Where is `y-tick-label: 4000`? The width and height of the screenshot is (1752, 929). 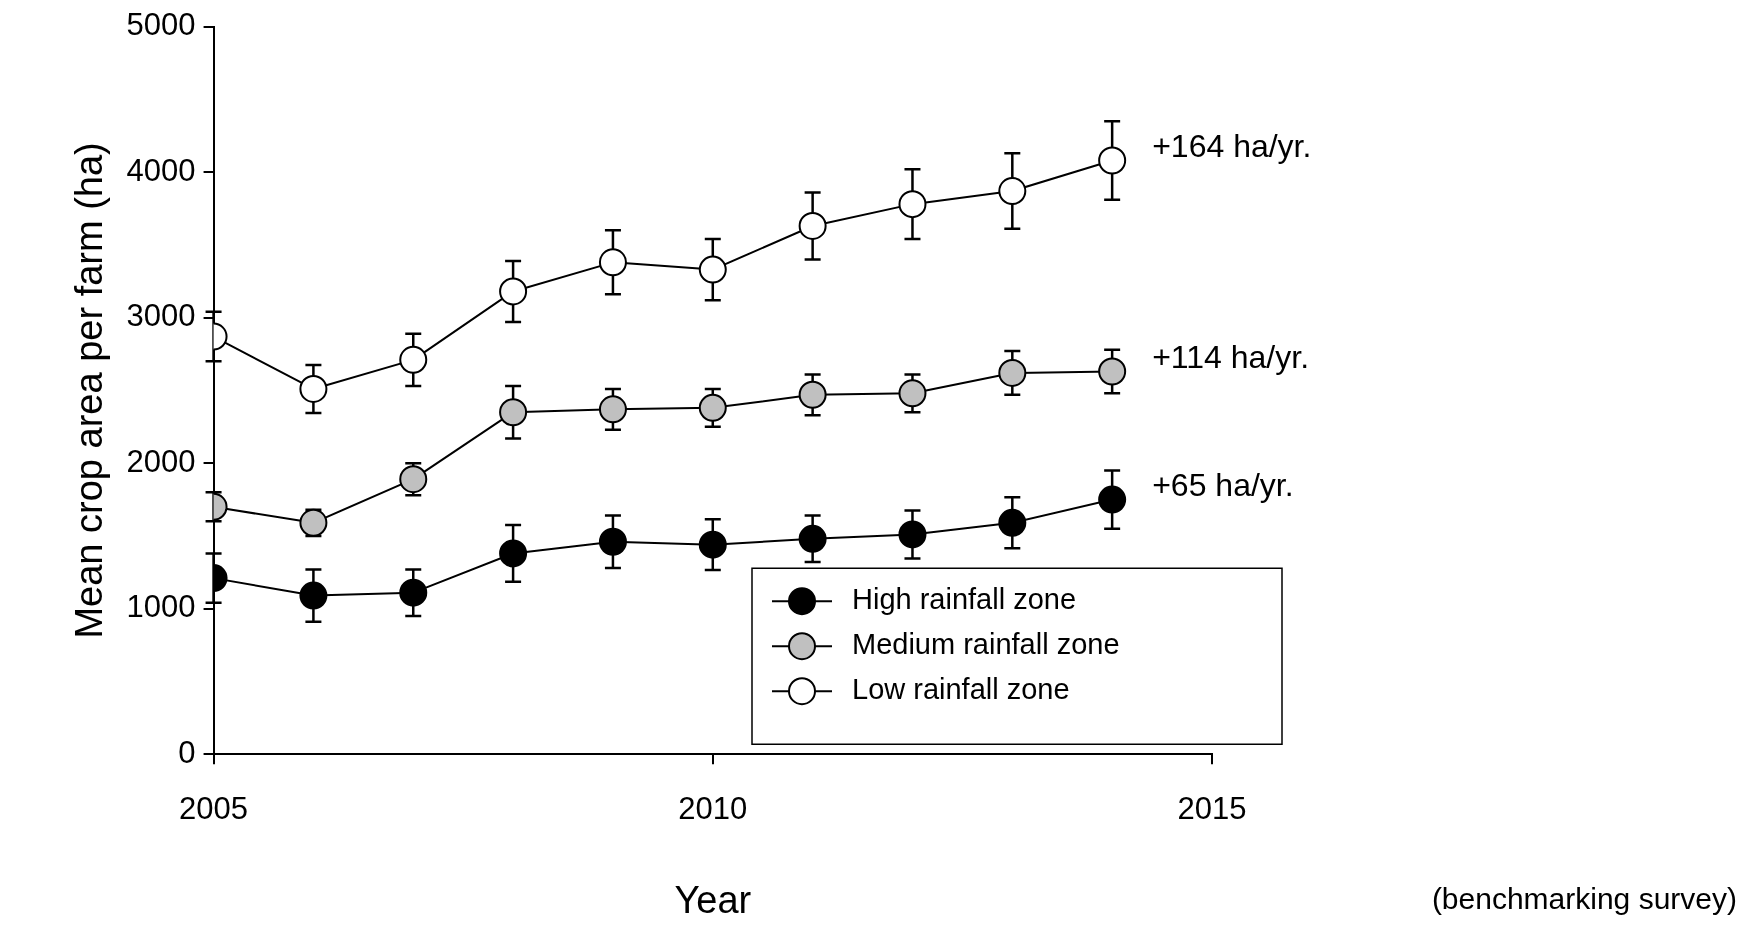 y-tick-label: 4000 is located at coordinates (161, 170).